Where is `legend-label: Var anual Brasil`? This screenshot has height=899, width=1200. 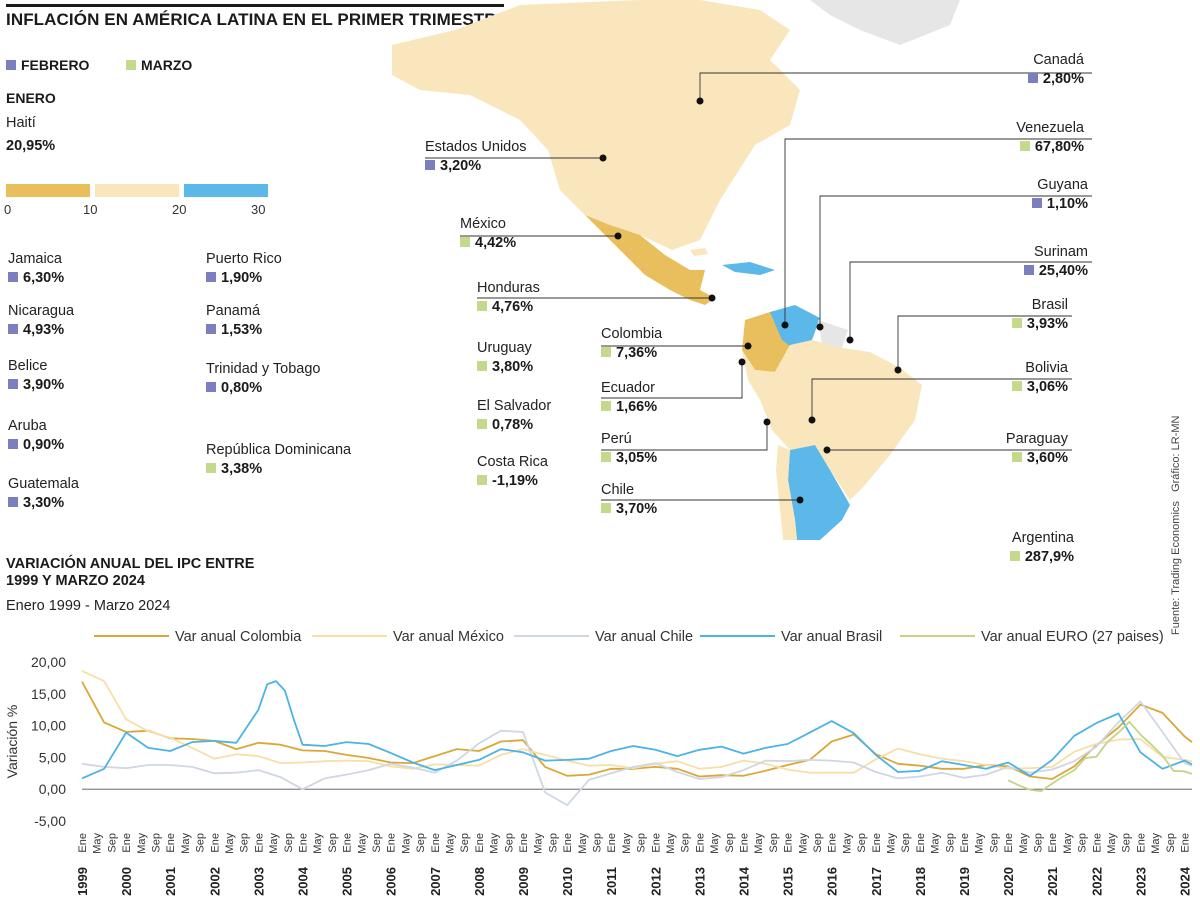
legend-label: Var anual Brasil is located at coordinates (831, 637).